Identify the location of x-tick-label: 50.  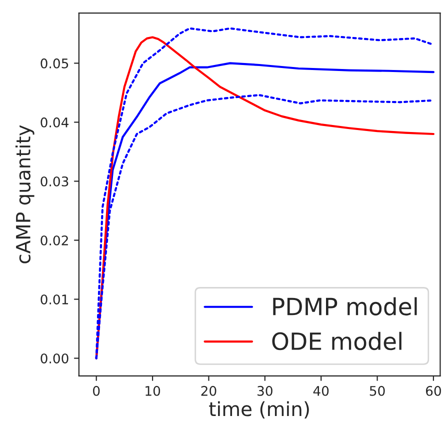
(377, 391).